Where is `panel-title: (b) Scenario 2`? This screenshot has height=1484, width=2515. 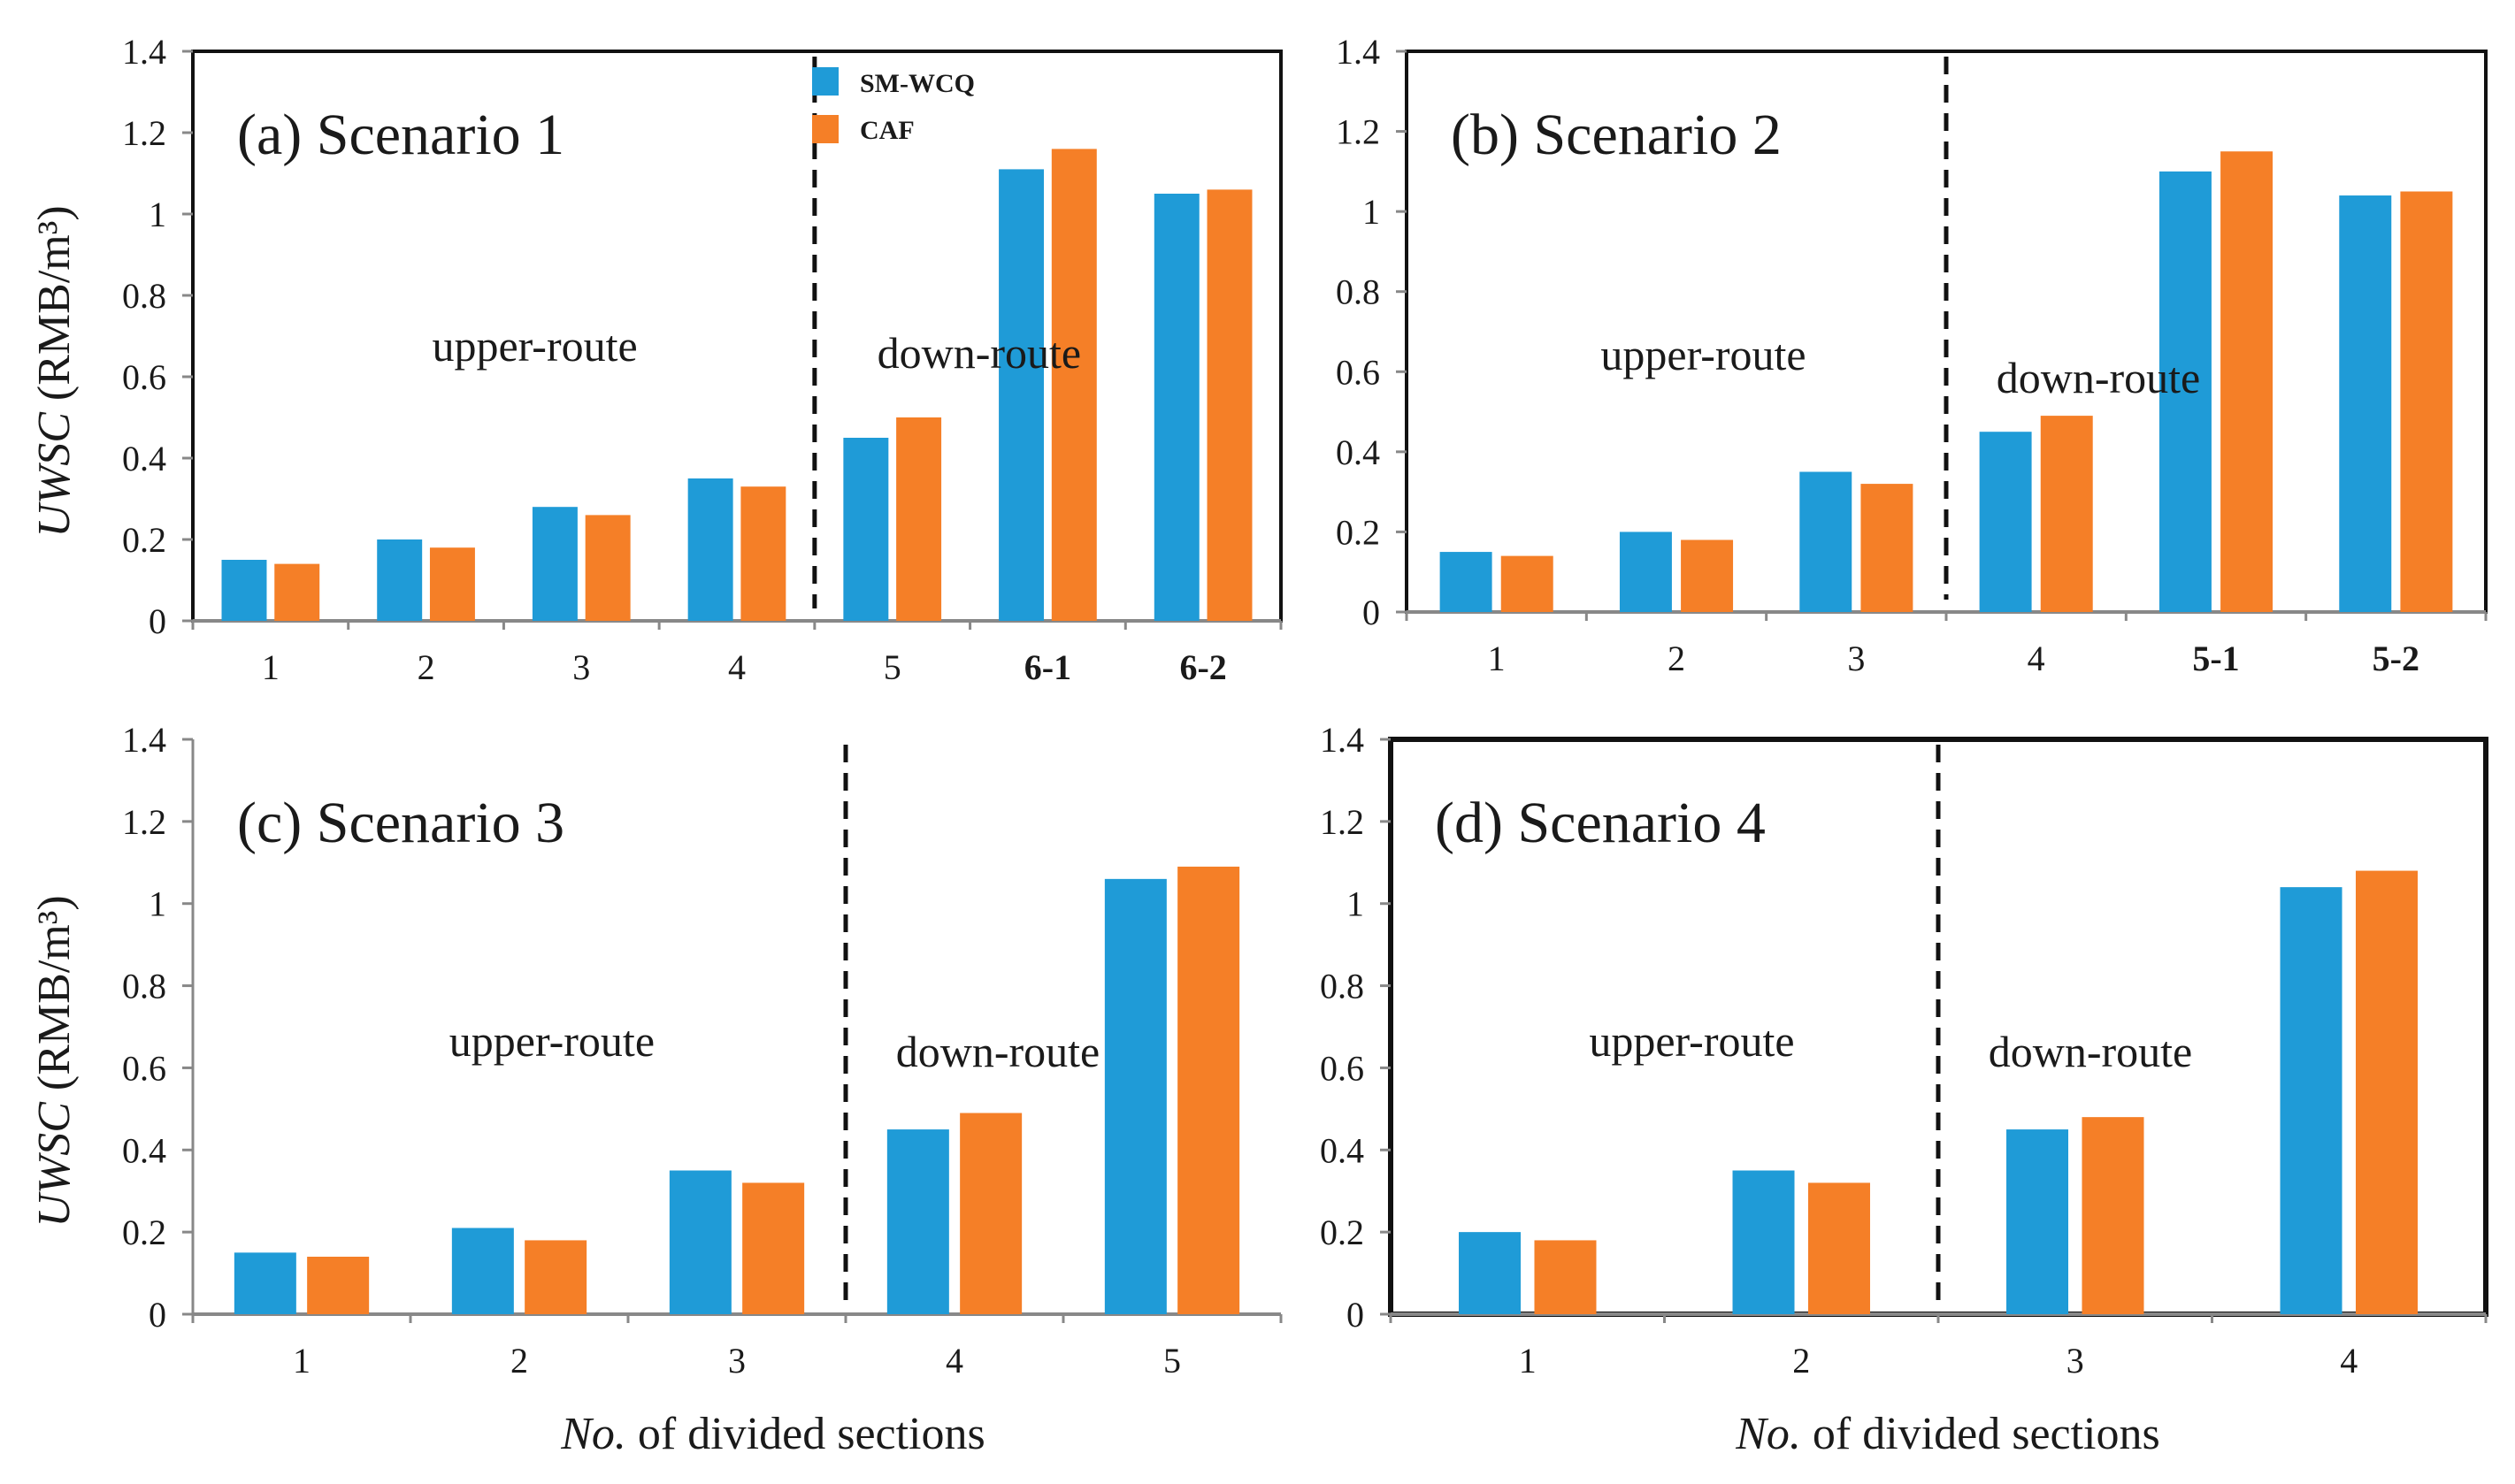 panel-title: (b) Scenario 2 is located at coordinates (1617, 135).